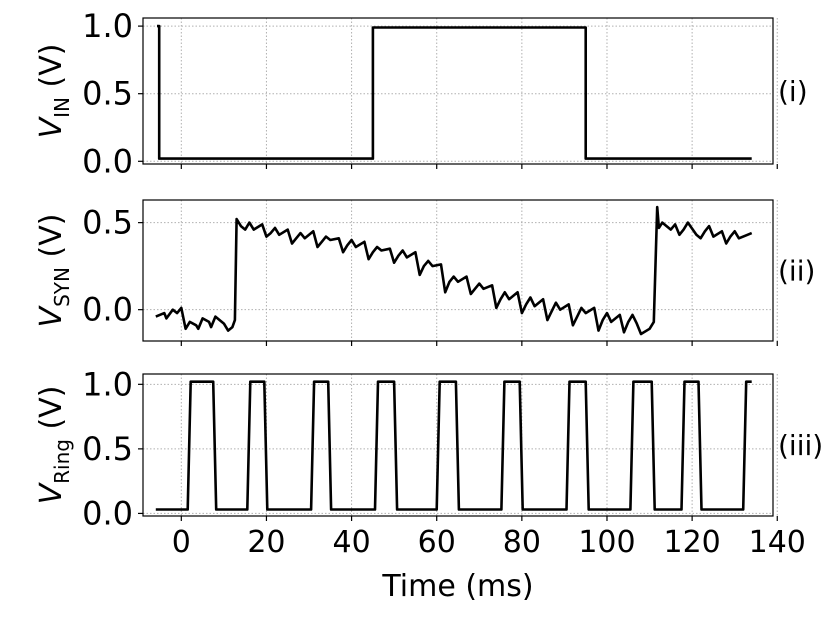 The height and width of the screenshot is (623, 830). What do you see at coordinates (777, 542) in the screenshot?
I see `x-tick-label: 140` at bounding box center [777, 542].